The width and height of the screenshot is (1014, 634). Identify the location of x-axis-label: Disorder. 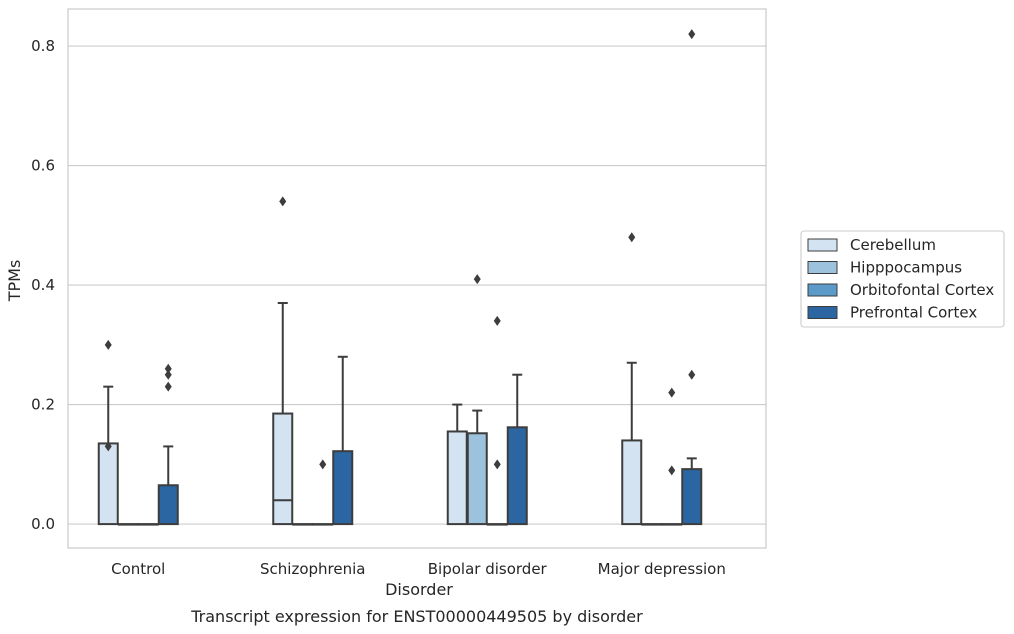
(419, 589).